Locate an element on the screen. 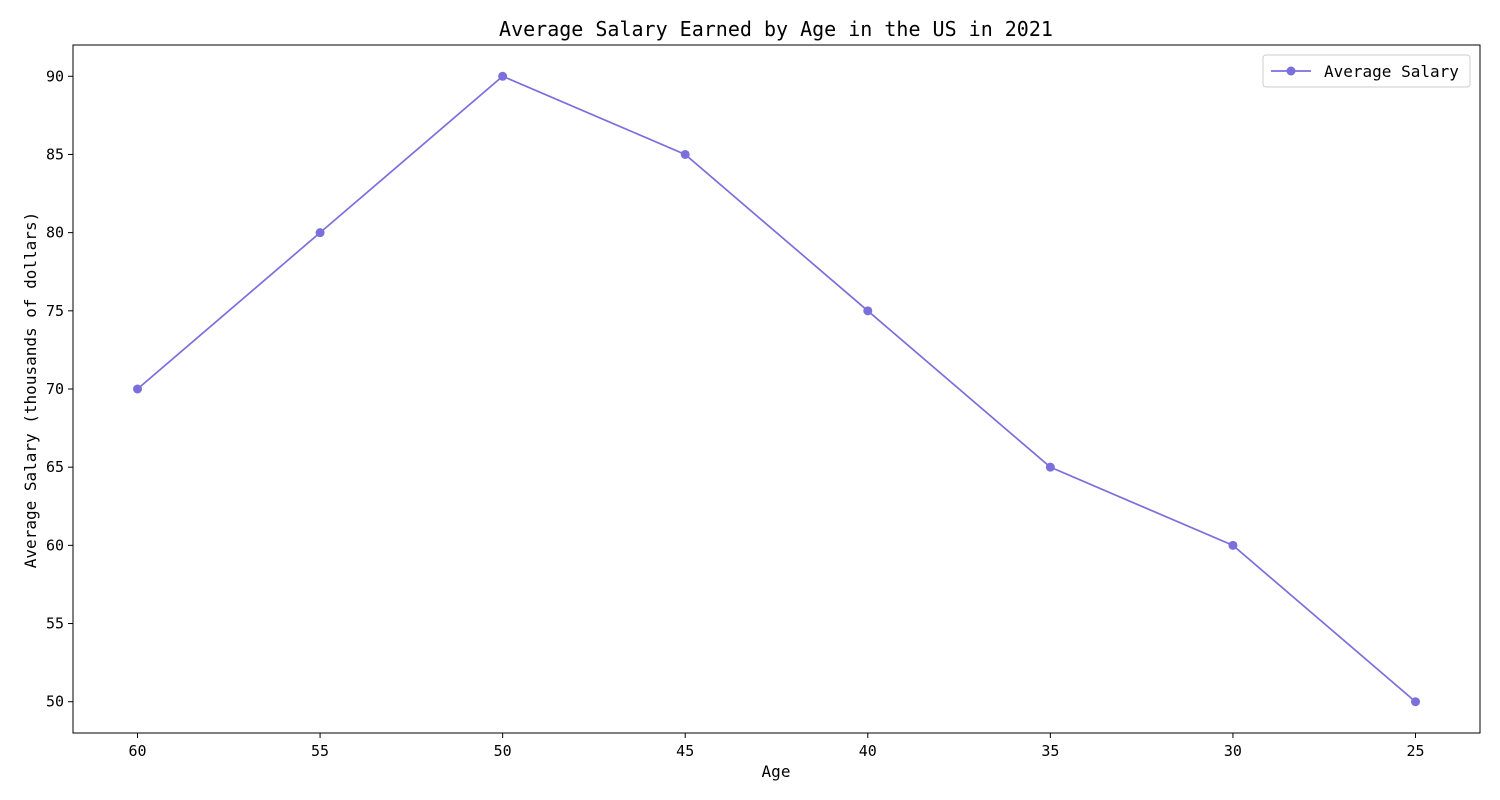  y-tick-label: 70 is located at coordinates (55, 389).